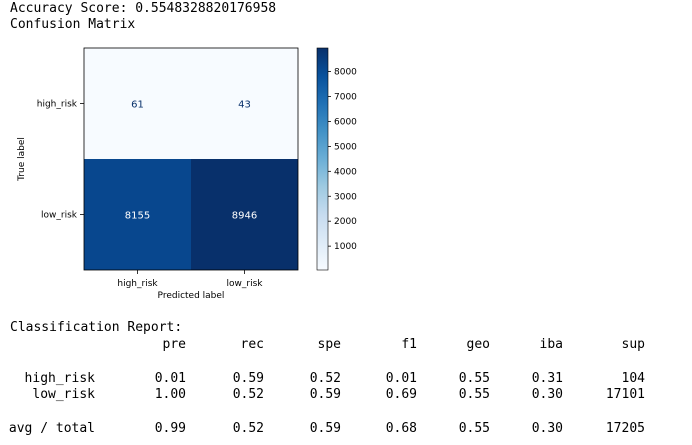 This screenshot has height=445, width=692. Describe the element at coordinates (345, 98) in the screenshot. I see `colorbar-tick-label: 7000` at that location.